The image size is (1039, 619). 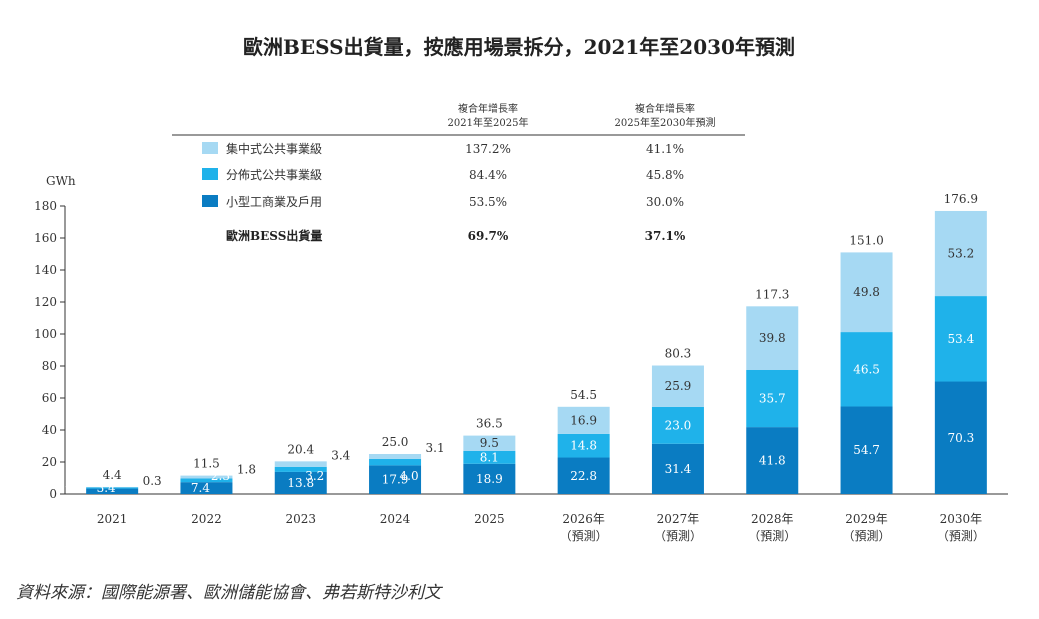 I want to click on legend-swatch-centralized, so click(x=210, y=148).